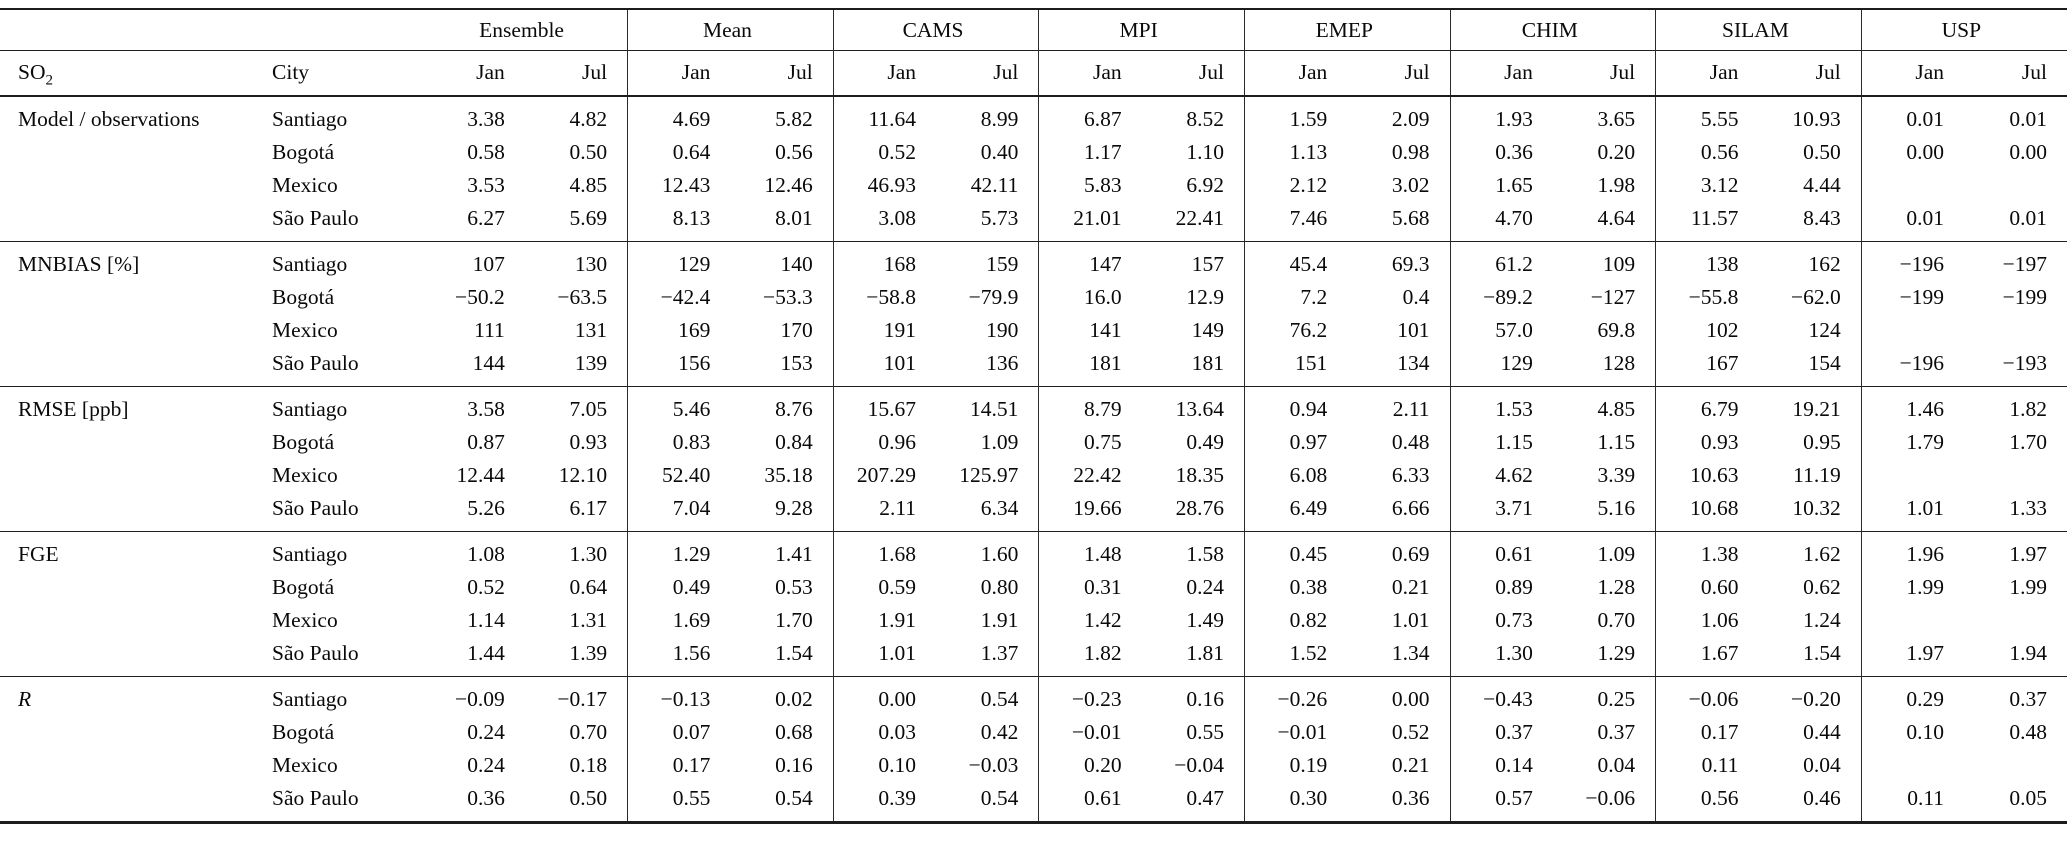 This screenshot has width=2067, height=857. I want to click on value-cell: 3.08, so click(884, 222).